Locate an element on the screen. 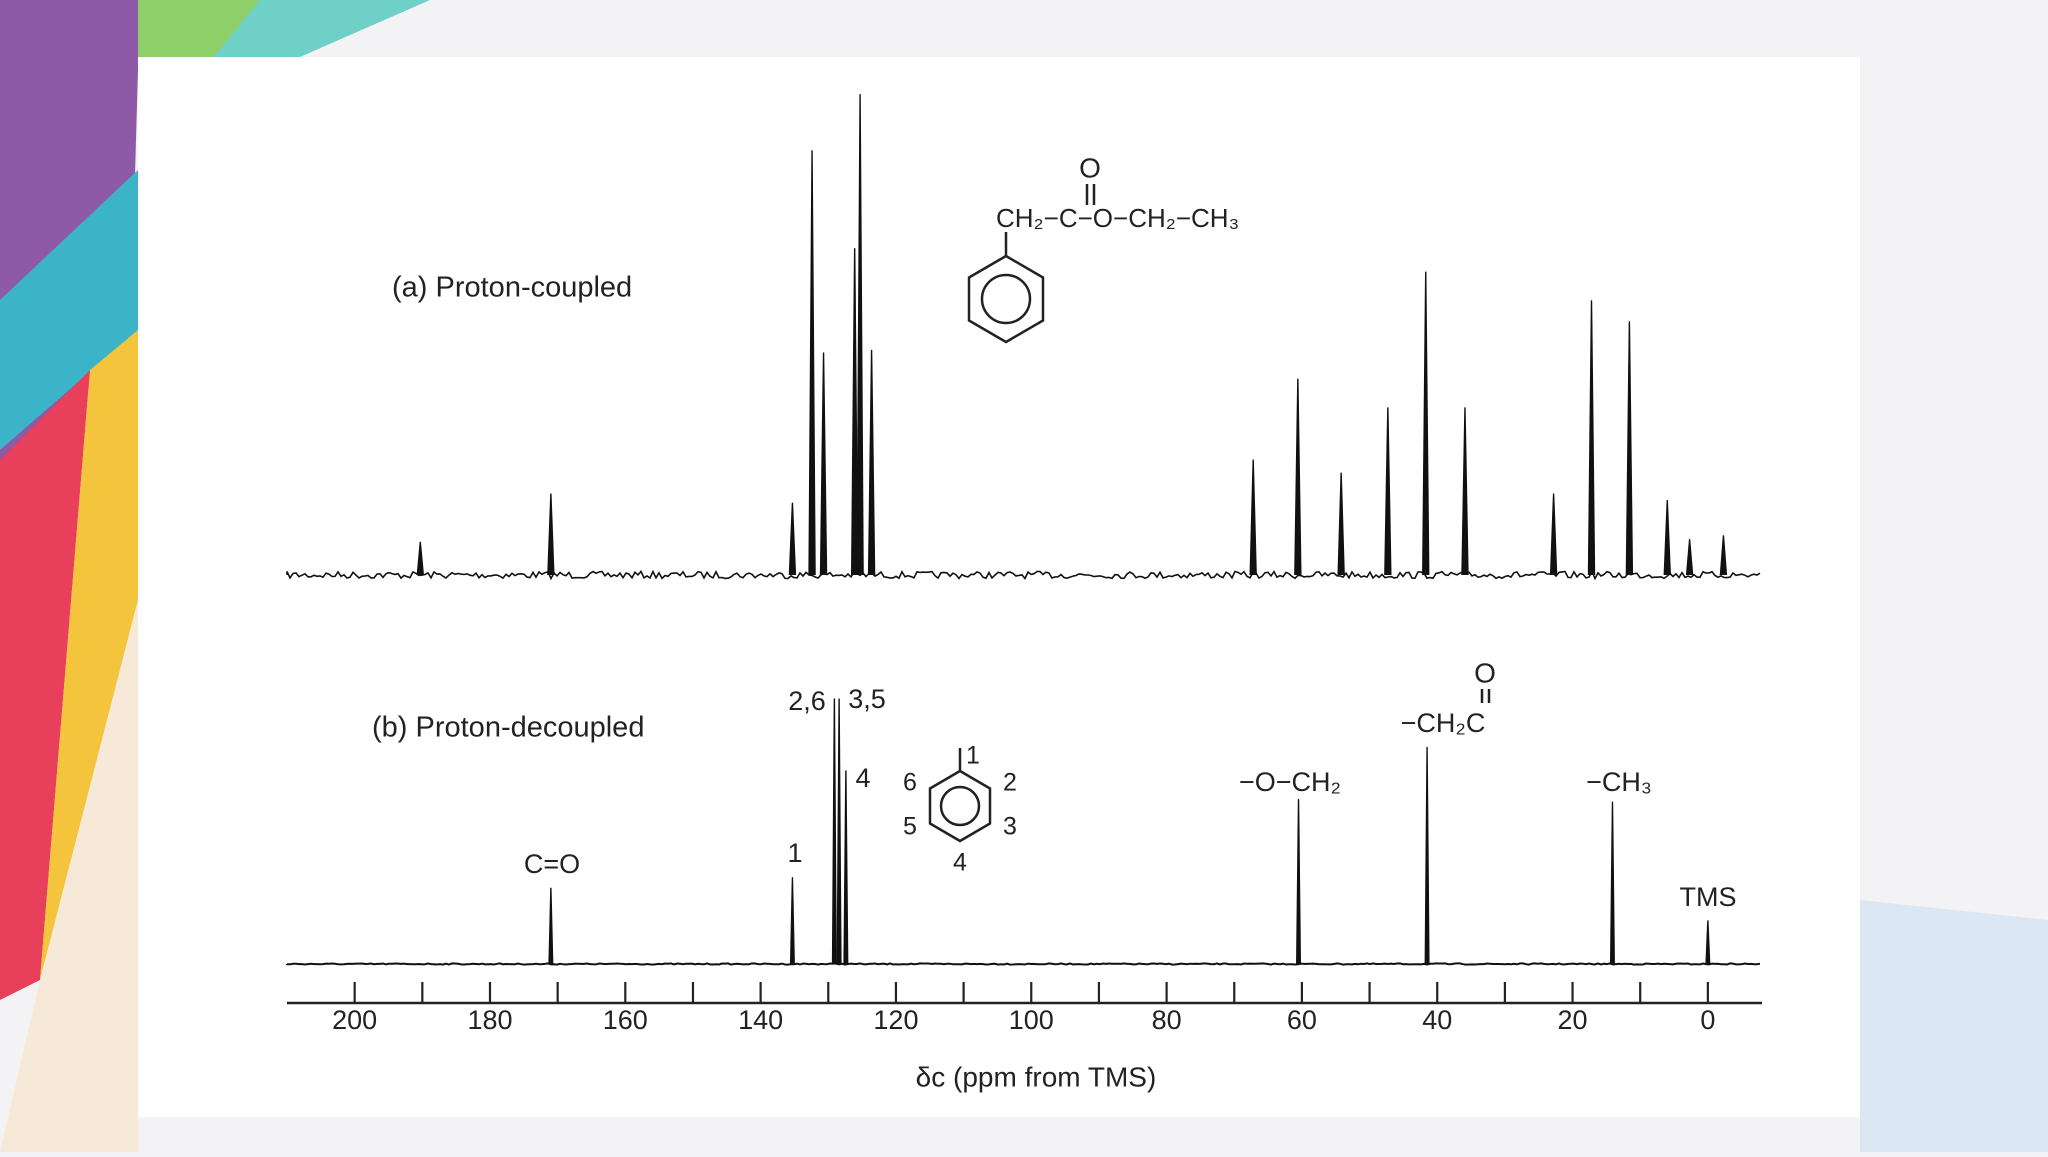  peak-label: 2,6 is located at coordinates (807, 701).